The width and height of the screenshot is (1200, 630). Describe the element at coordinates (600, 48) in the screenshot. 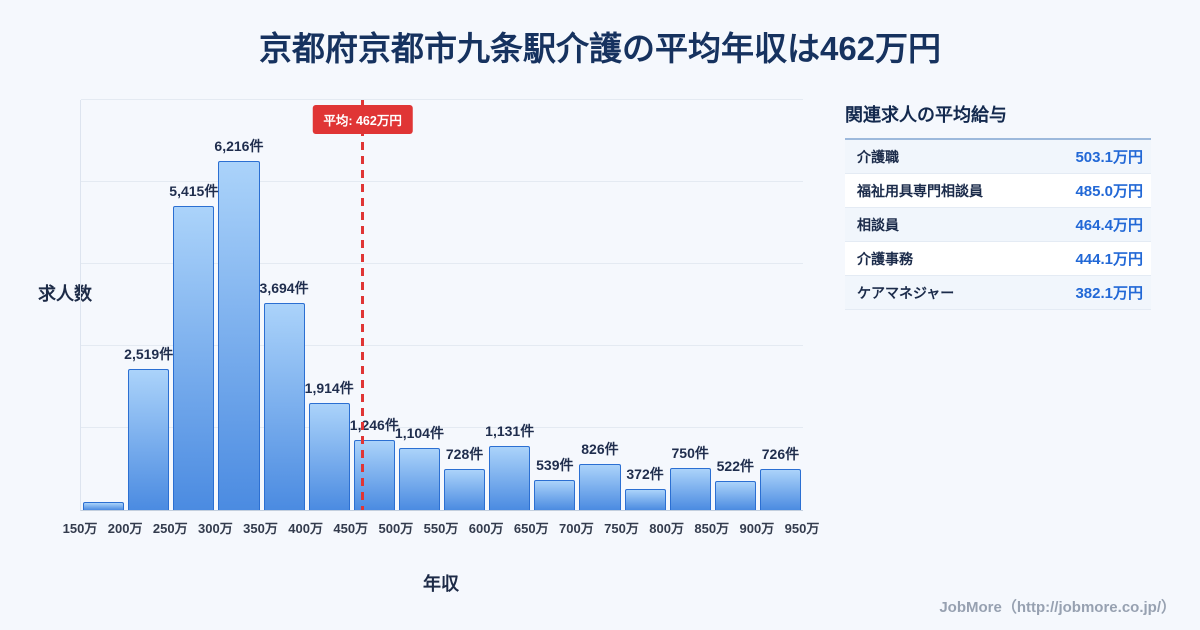

I see `page-title: 京都府京都市九条駅介護の平均年収は462万円` at that location.